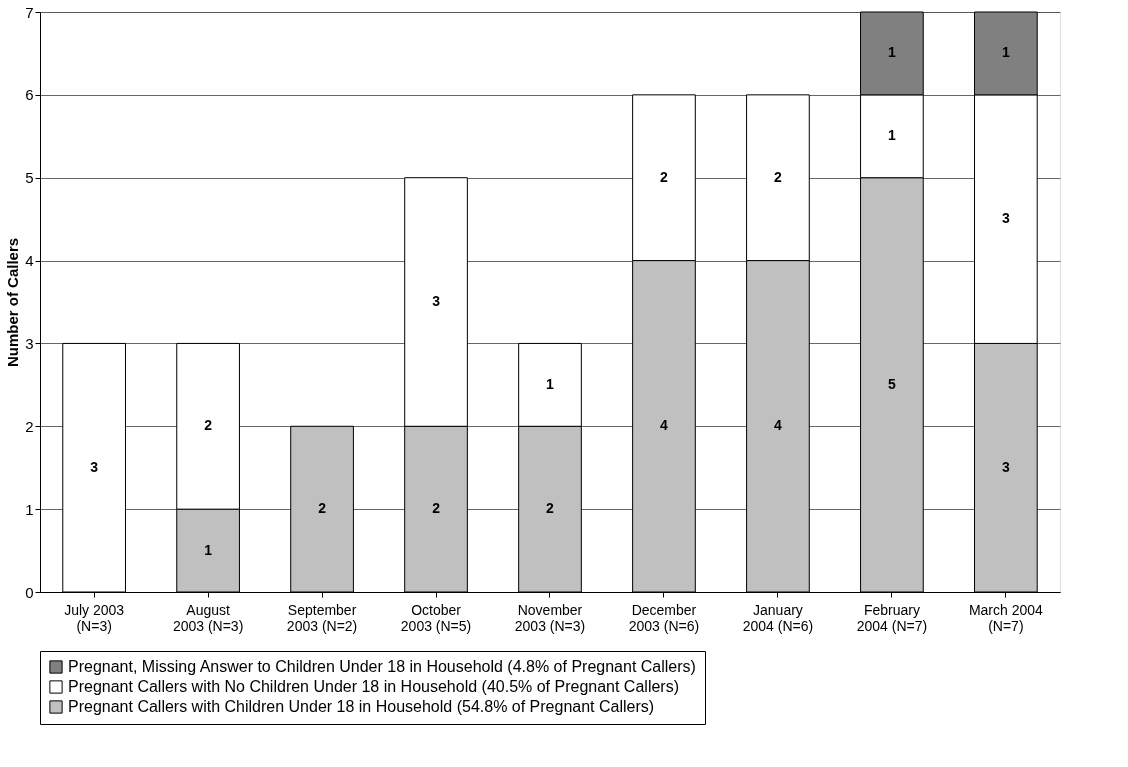  What do you see at coordinates (892, 383) in the screenshot?
I see `data-label: 5` at bounding box center [892, 383].